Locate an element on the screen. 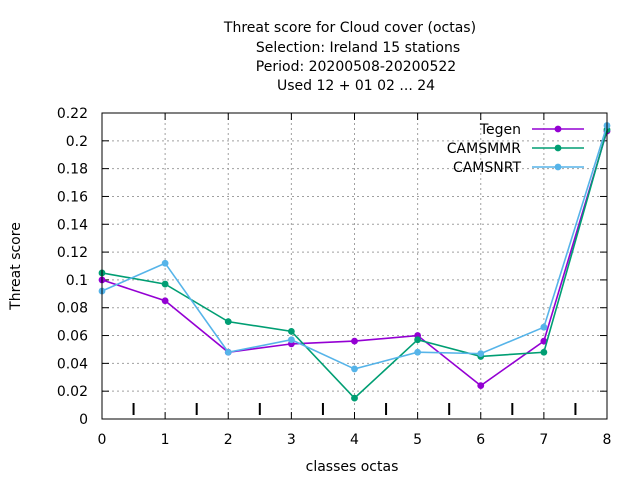 This screenshot has height=480, width=640. legend-item: CAMSNRT is located at coordinates (518, 168).